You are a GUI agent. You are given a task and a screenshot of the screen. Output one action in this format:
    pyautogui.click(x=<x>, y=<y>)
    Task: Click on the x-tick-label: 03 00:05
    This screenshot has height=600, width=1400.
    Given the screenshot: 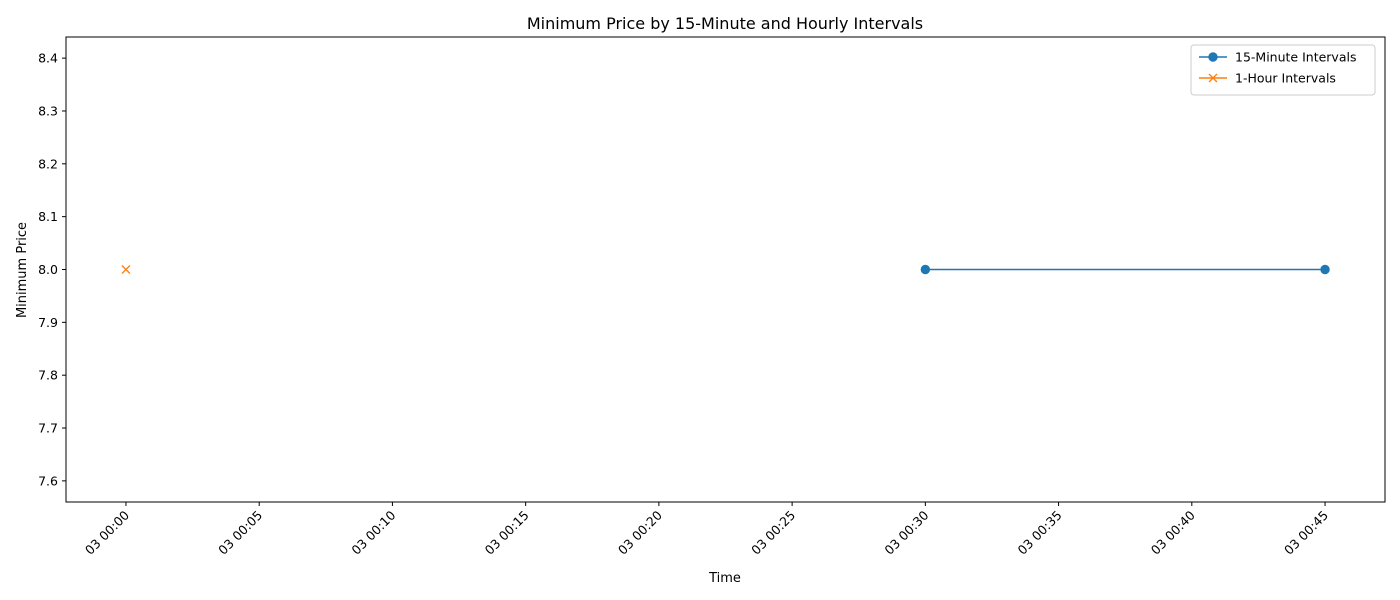 What is the action you would take?
    pyautogui.click(x=240, y=533)
    